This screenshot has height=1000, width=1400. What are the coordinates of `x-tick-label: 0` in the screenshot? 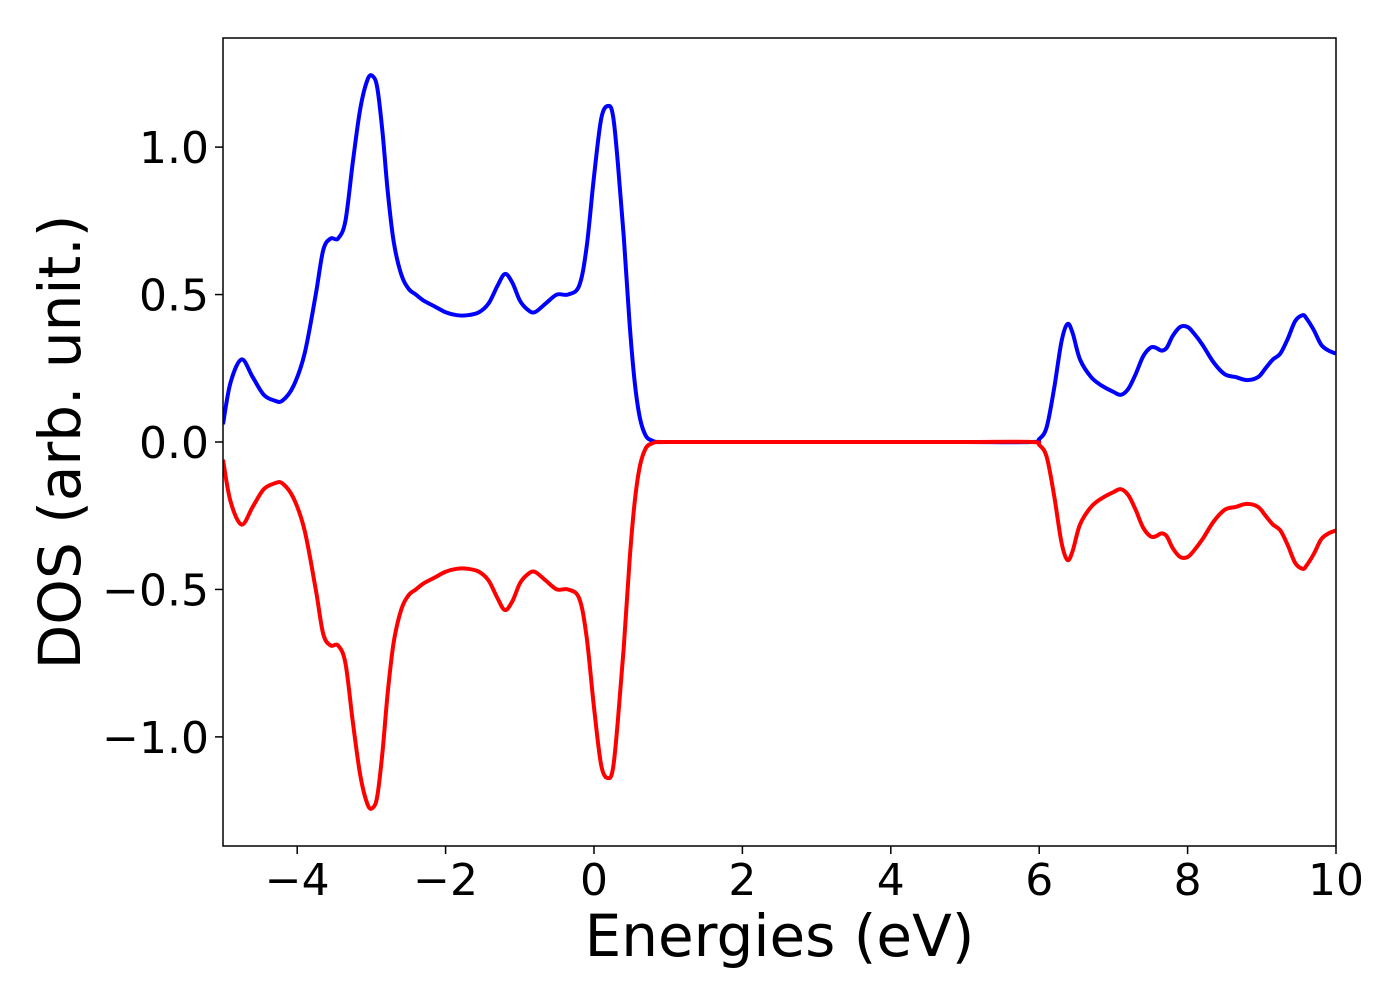 It's located at (594, 880).